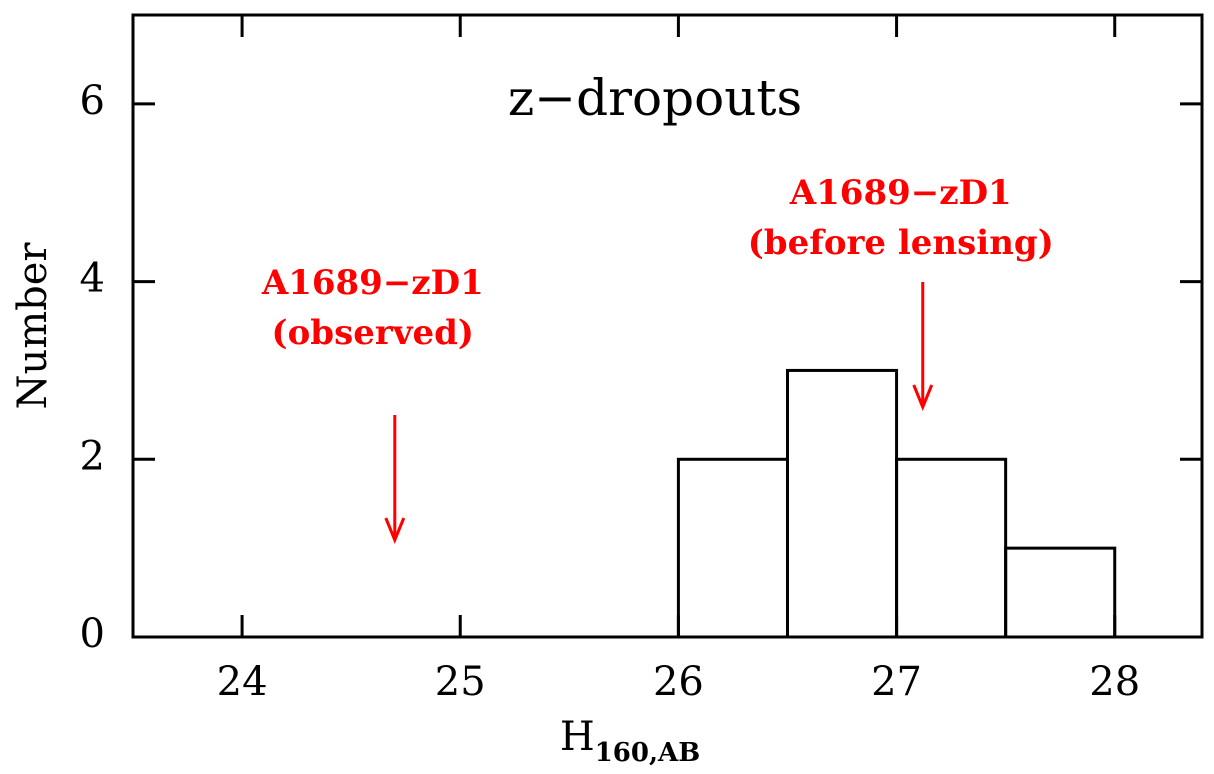  Describe the element at coordinates (901, 243) in the screenshot. I see `annotation-text: (before lensing)` at that location.